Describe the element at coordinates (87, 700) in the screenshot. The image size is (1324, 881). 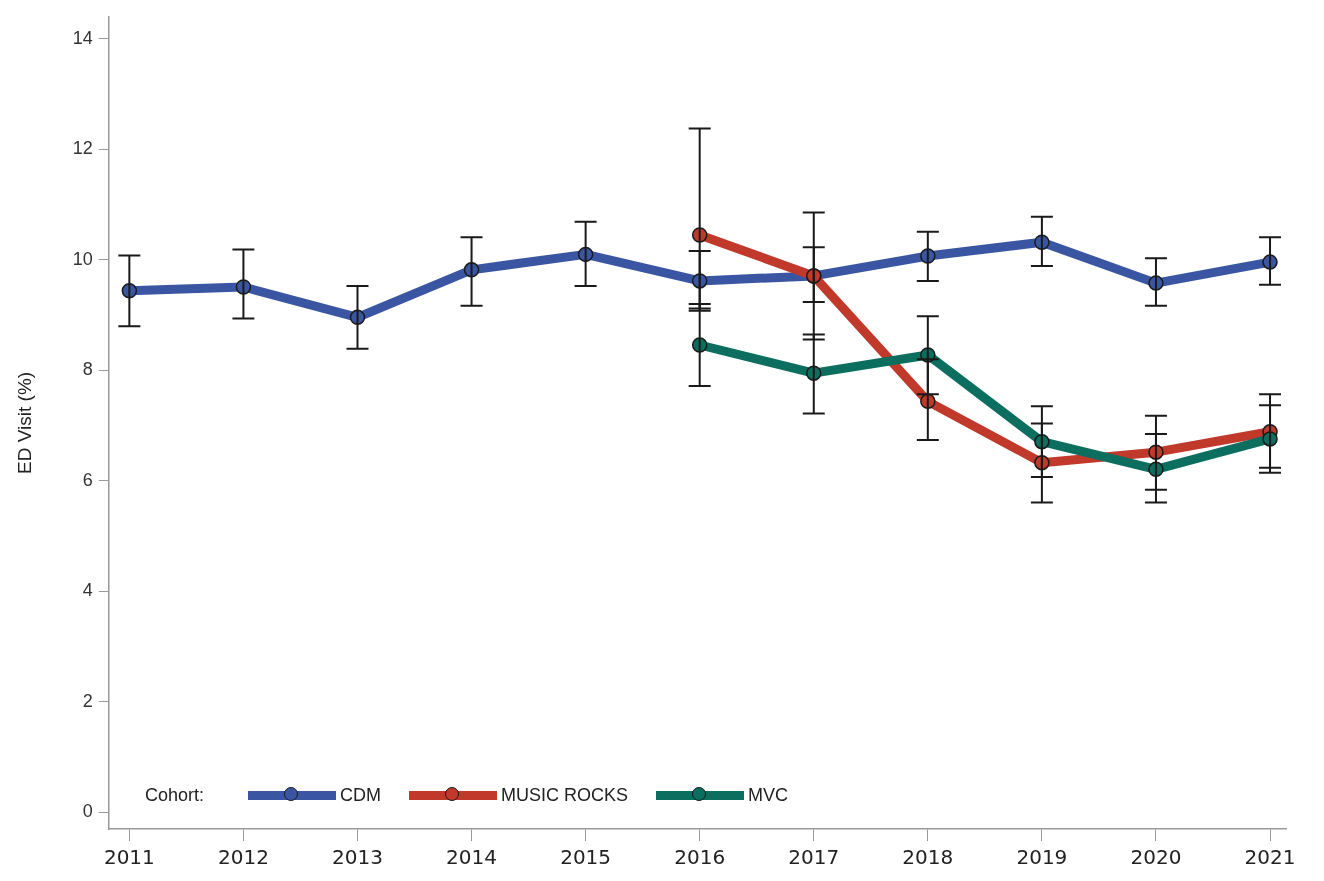
I see `y-tick-label: 2` at that location.